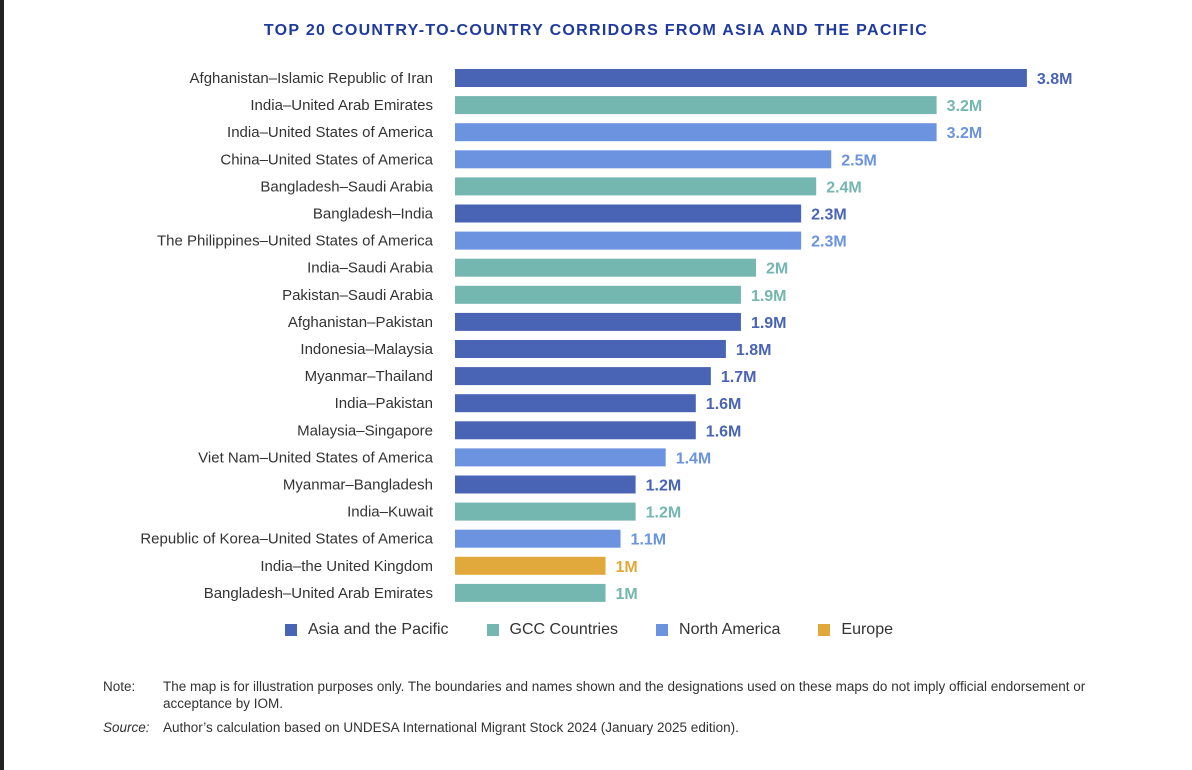 This screenshot has width=1192, height=770. I want to click on category-label: Pakistan–Saudi Arabia, so click(358, 295).